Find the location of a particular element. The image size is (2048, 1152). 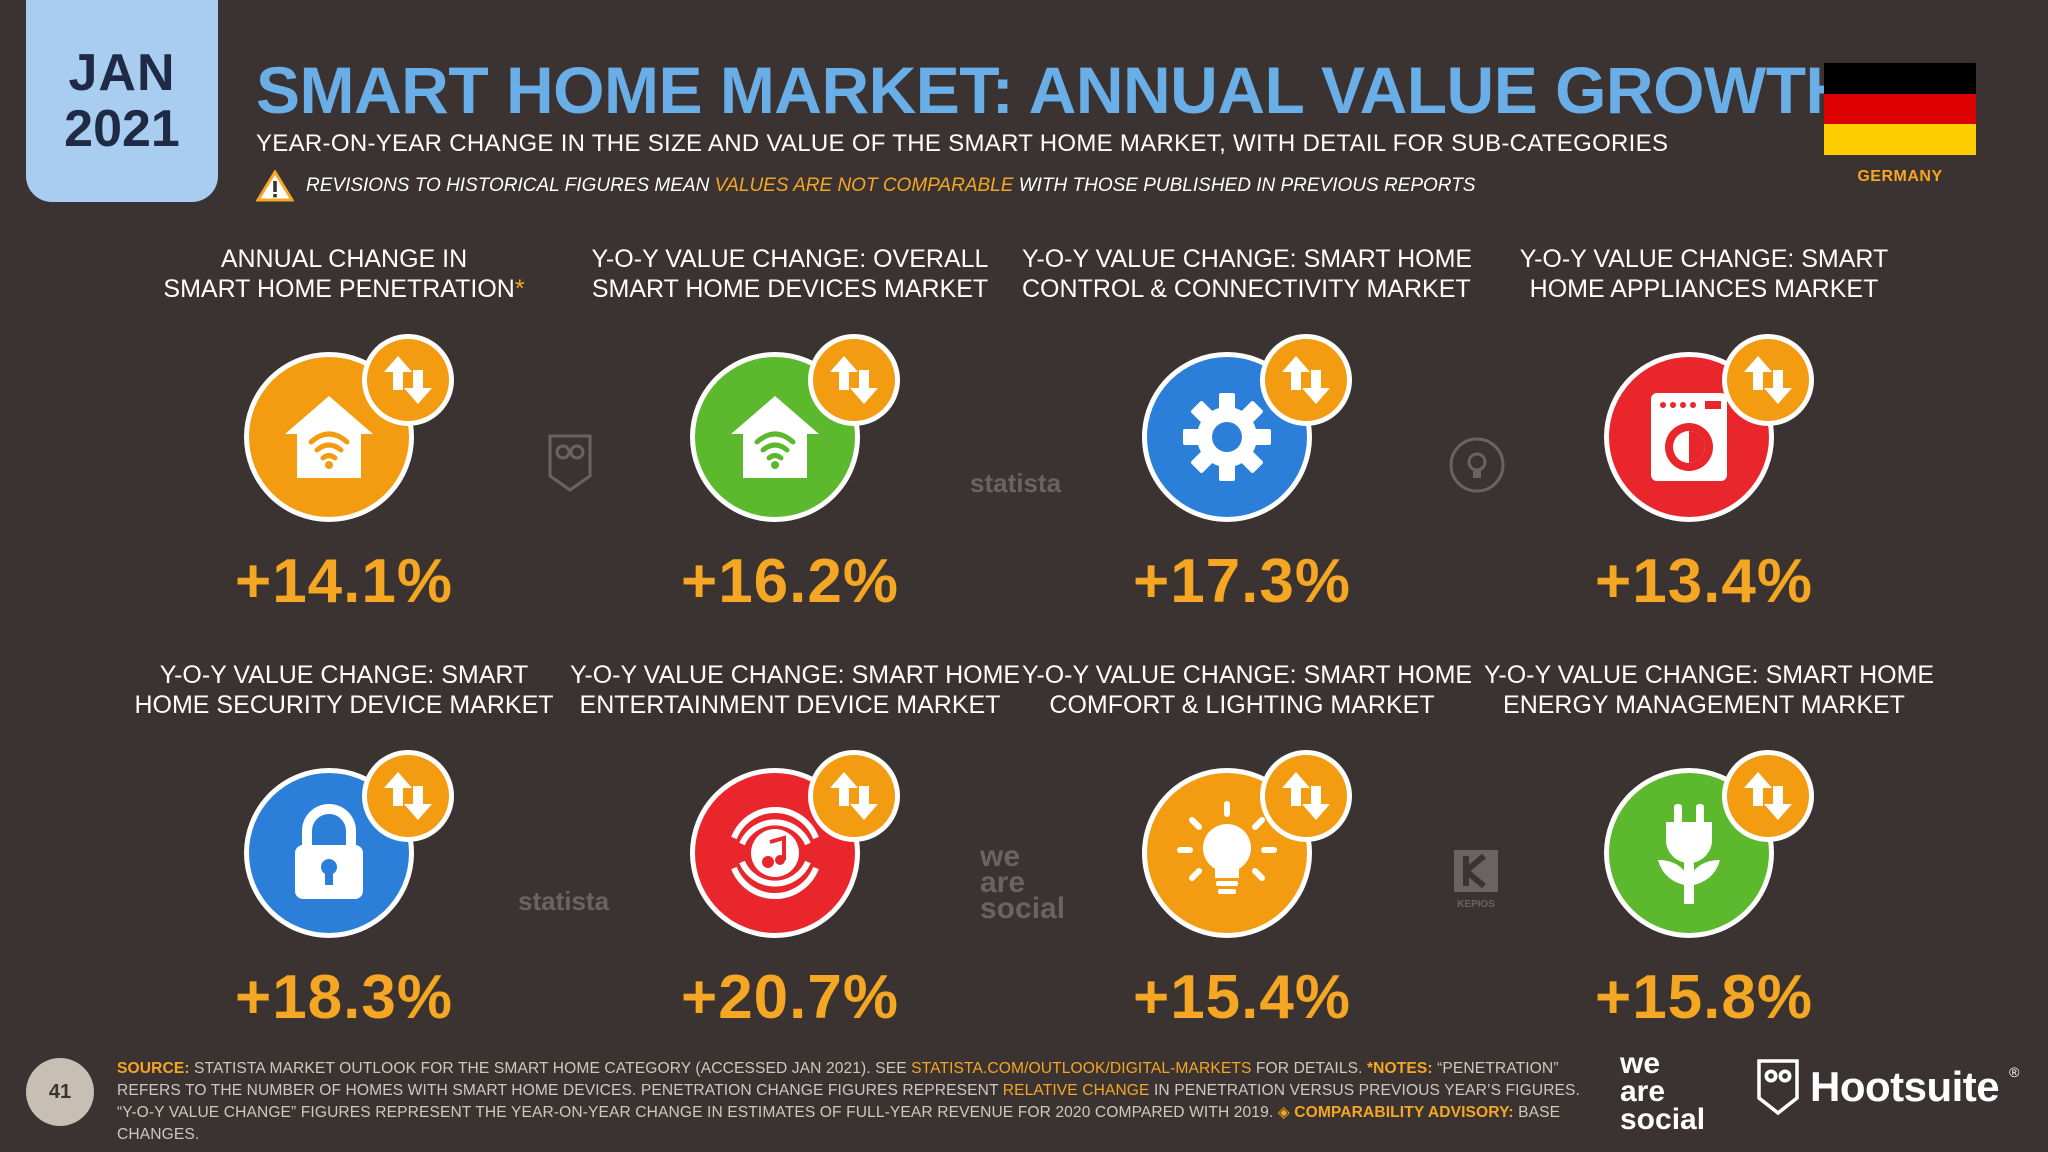

warning-icon is located at coordinates (275, 186).